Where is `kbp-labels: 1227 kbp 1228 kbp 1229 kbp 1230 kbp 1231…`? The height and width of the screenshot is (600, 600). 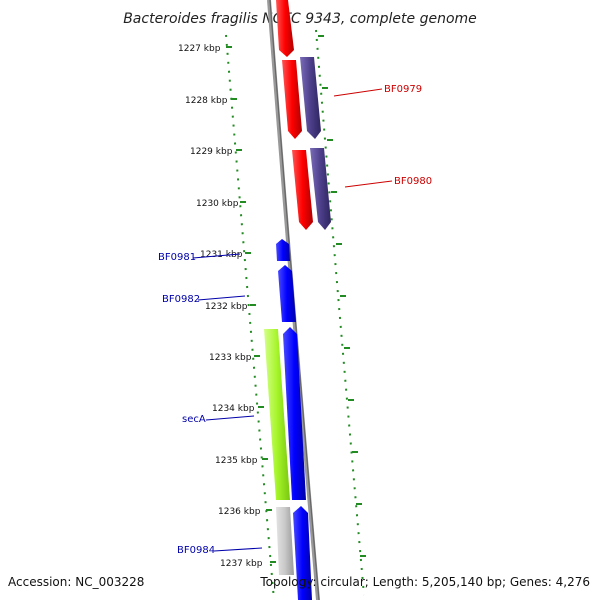
kbp-labels: 1227 kbp 1228 kbp 1229 kbp 1230 kbp 1231… is located at coordinates (220, 306).